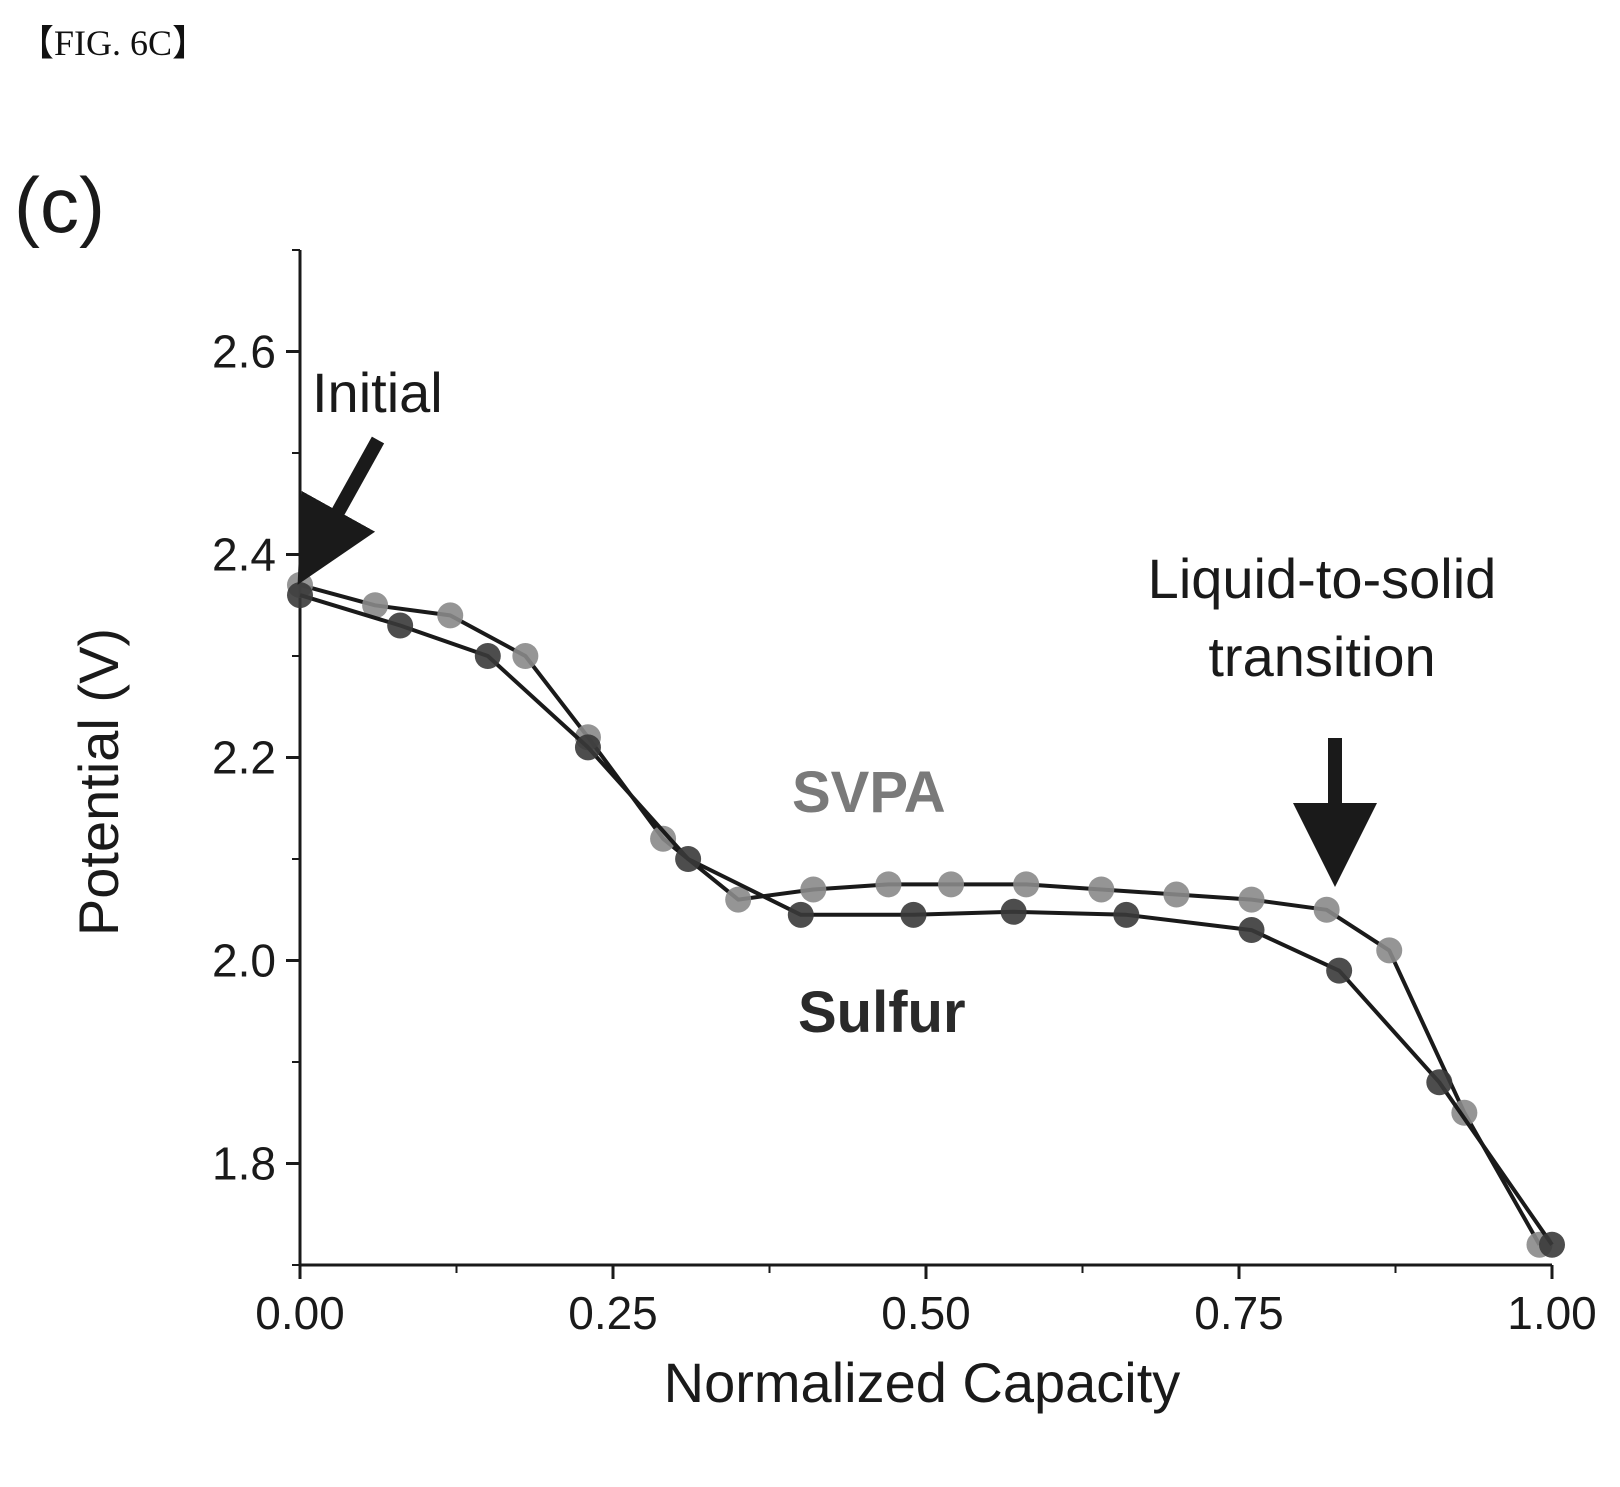  I want to click on y-tick-label: 2.6, so click(244, 352).